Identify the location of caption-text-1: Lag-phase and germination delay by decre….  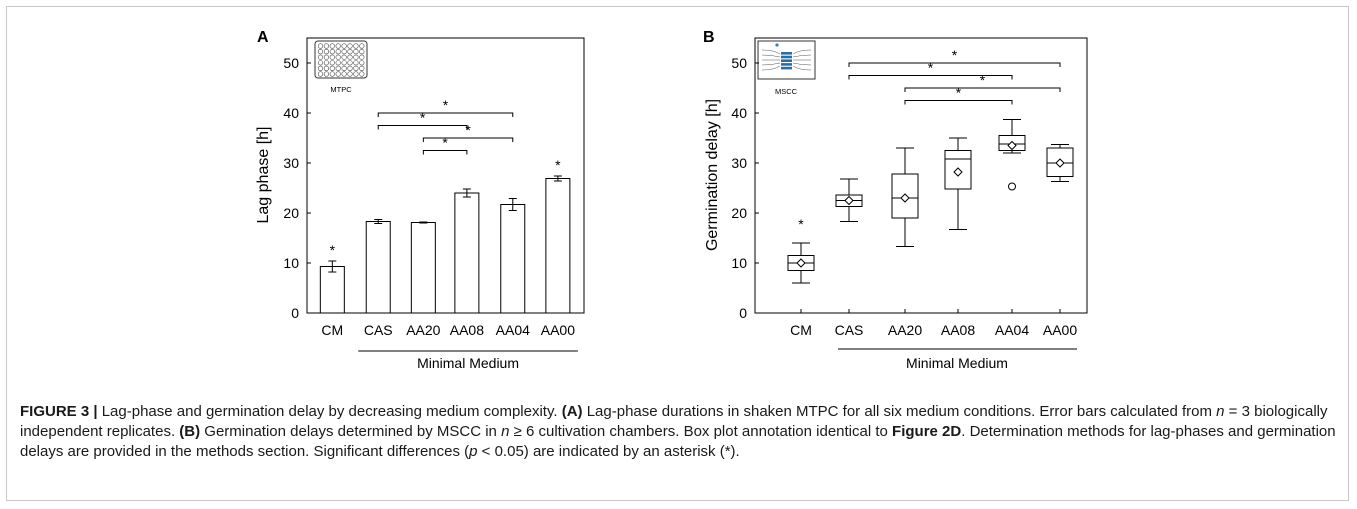
(329, 411).